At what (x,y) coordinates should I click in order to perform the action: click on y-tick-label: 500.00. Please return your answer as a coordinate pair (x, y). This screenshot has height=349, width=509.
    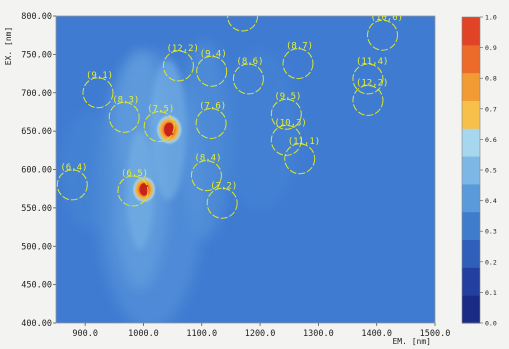
    Looking at the image, I should click on (36, 247).